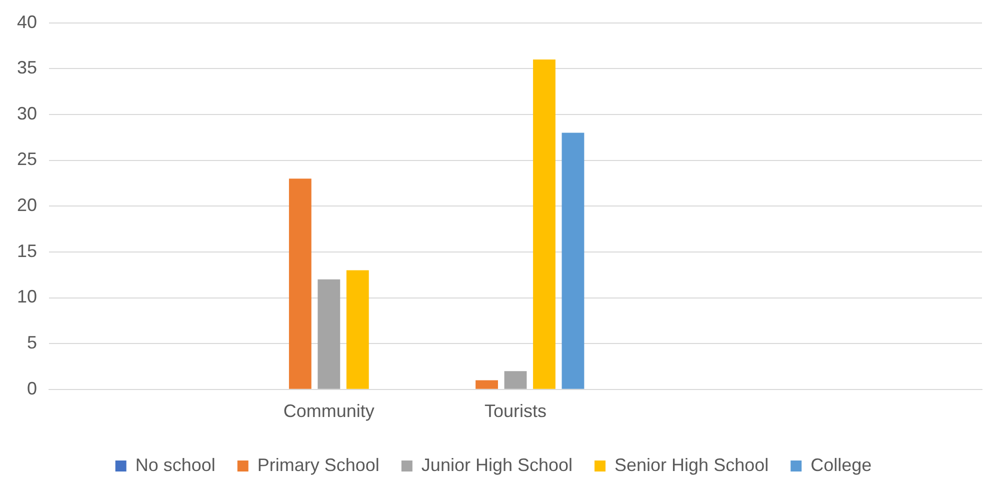 This screenshot has width=984, height=485. I want to click on y-tick-label: 25, so click(27, 159).